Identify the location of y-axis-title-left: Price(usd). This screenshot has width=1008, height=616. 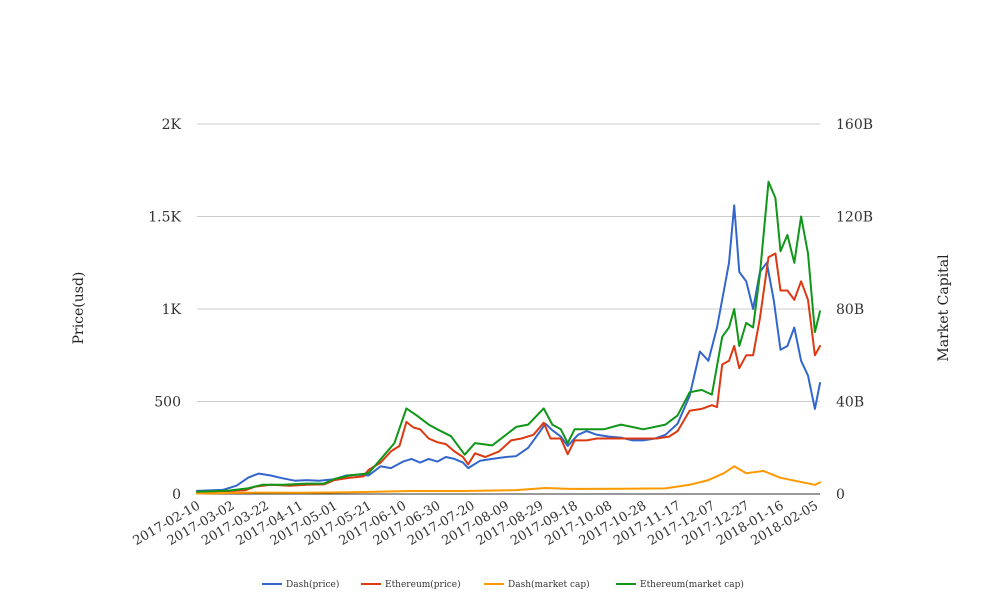
(79, 308).